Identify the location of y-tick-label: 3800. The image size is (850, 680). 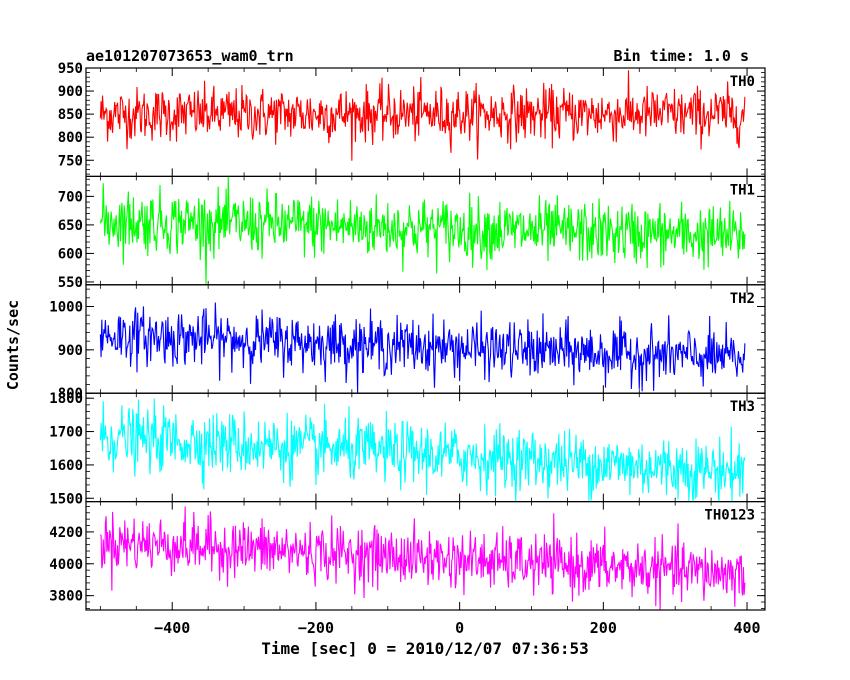
(66, 597).